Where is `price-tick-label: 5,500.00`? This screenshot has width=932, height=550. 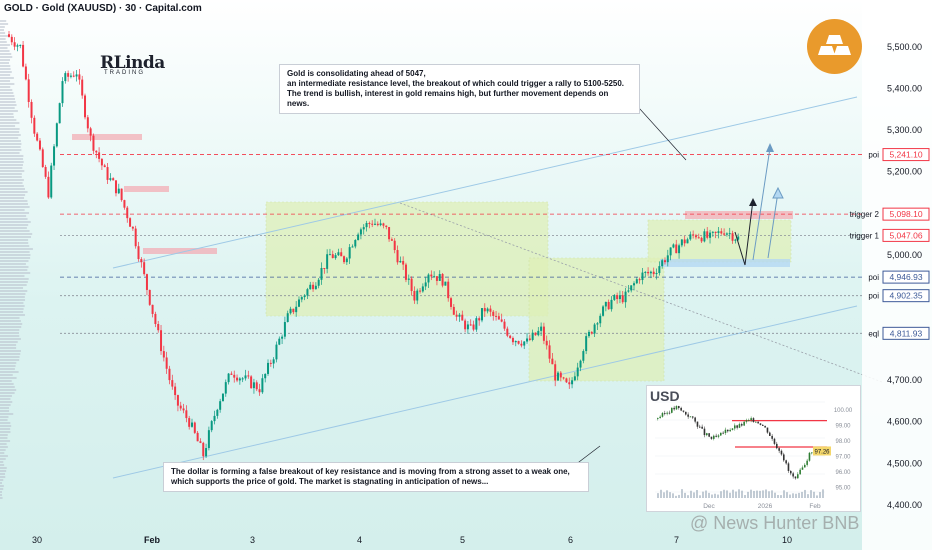 price-tick-label: 5,500.00 is located at coordinates (904, 47).